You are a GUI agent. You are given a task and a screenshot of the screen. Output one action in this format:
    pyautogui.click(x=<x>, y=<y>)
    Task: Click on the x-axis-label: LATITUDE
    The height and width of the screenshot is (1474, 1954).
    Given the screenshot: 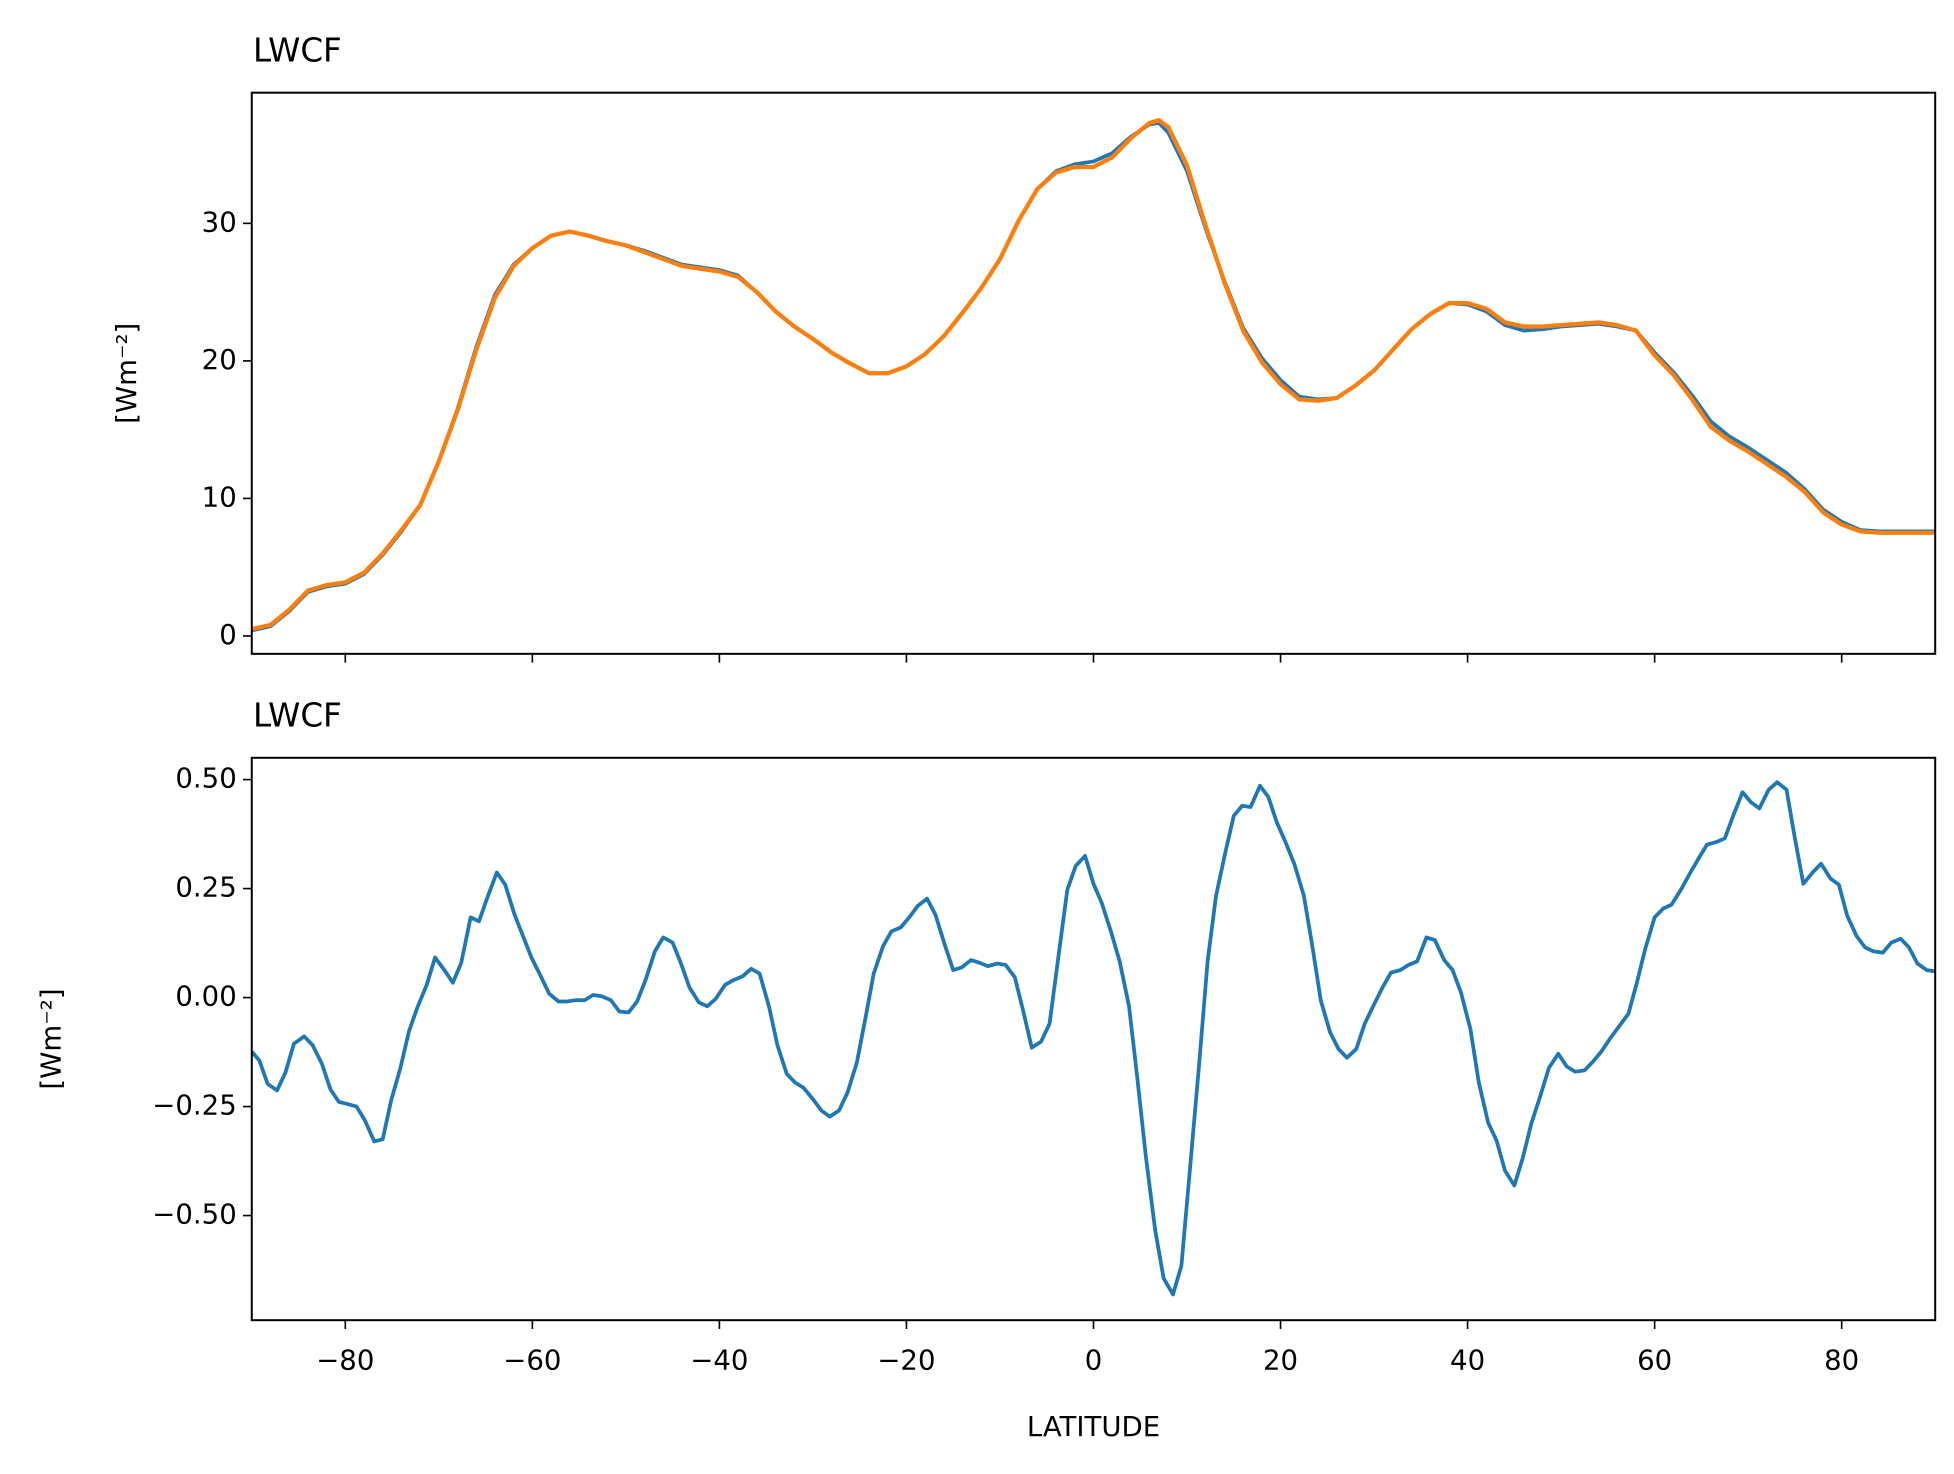 What is the action you would take?
    pyautogui.click(x=1093, y=1427)
    